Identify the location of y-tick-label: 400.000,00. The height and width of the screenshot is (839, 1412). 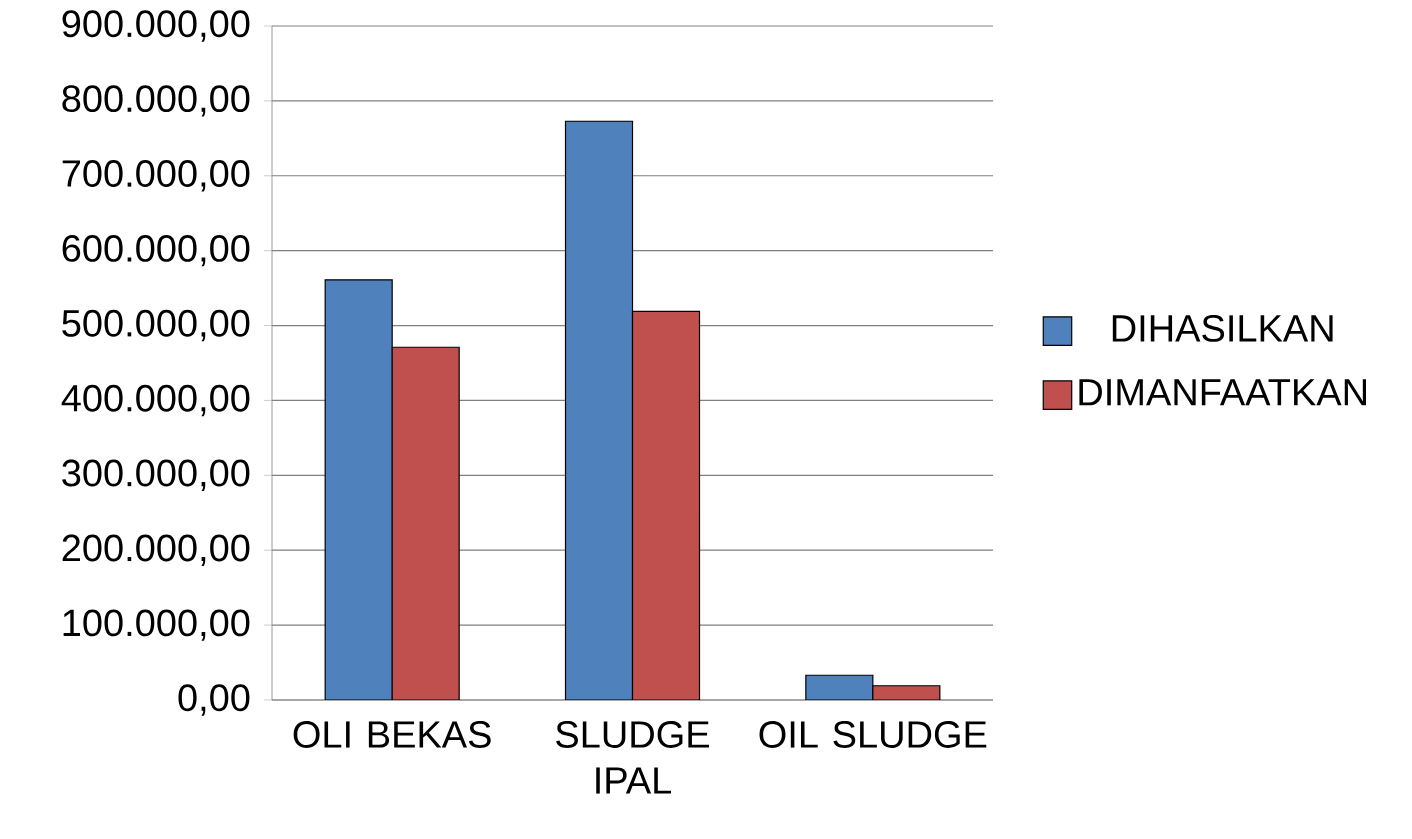
(155, 400).